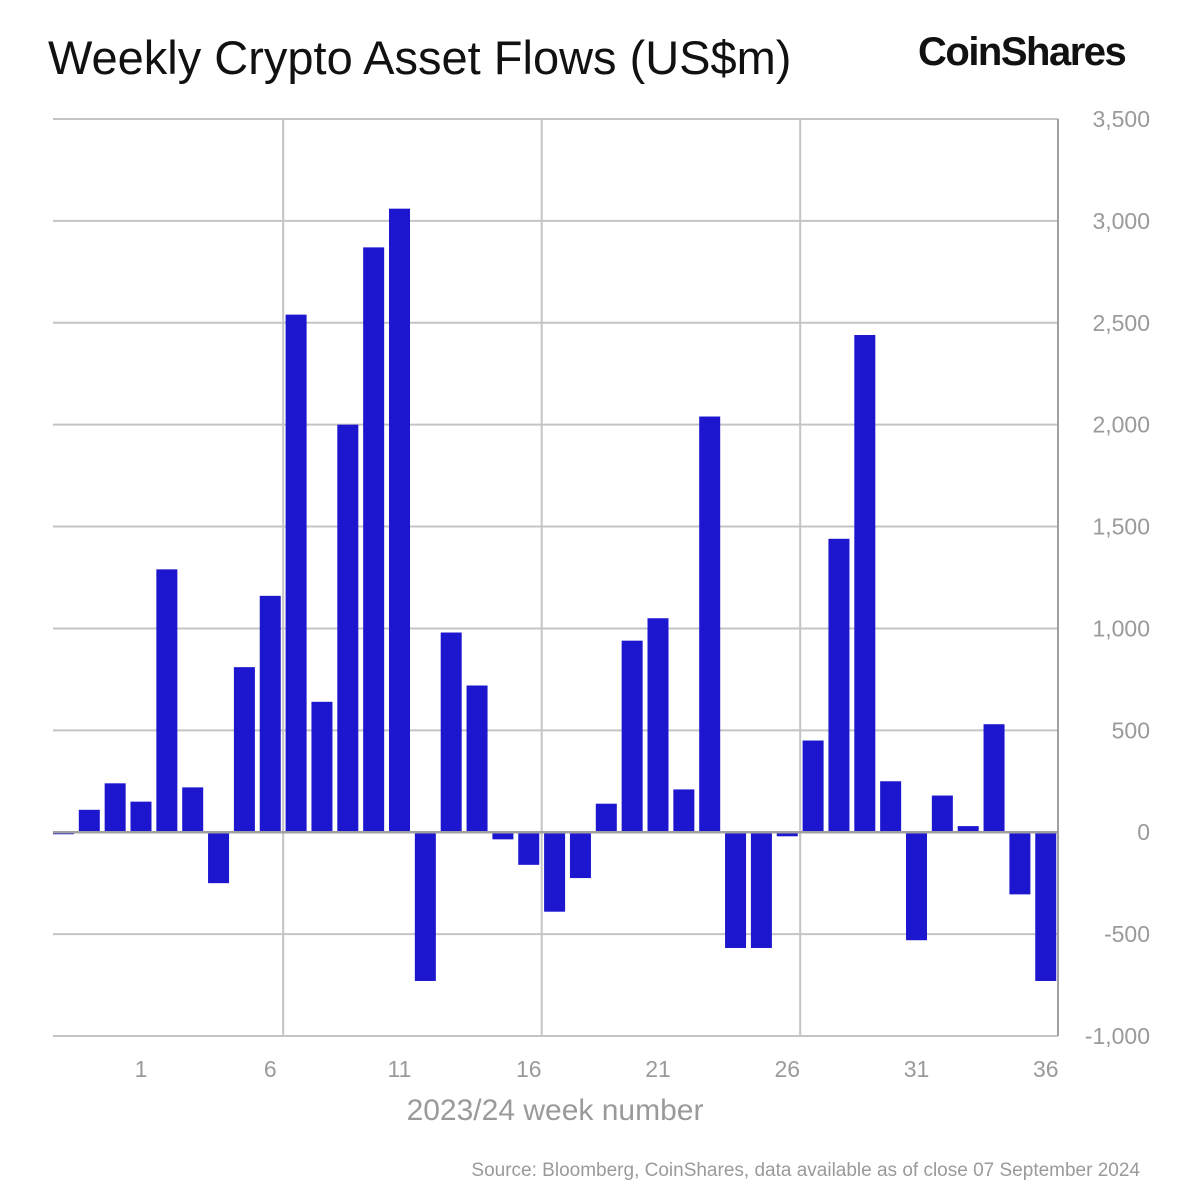 The image size is (1192, 1200). I want to click on x-tick-label: 11, so click(400, 1069).